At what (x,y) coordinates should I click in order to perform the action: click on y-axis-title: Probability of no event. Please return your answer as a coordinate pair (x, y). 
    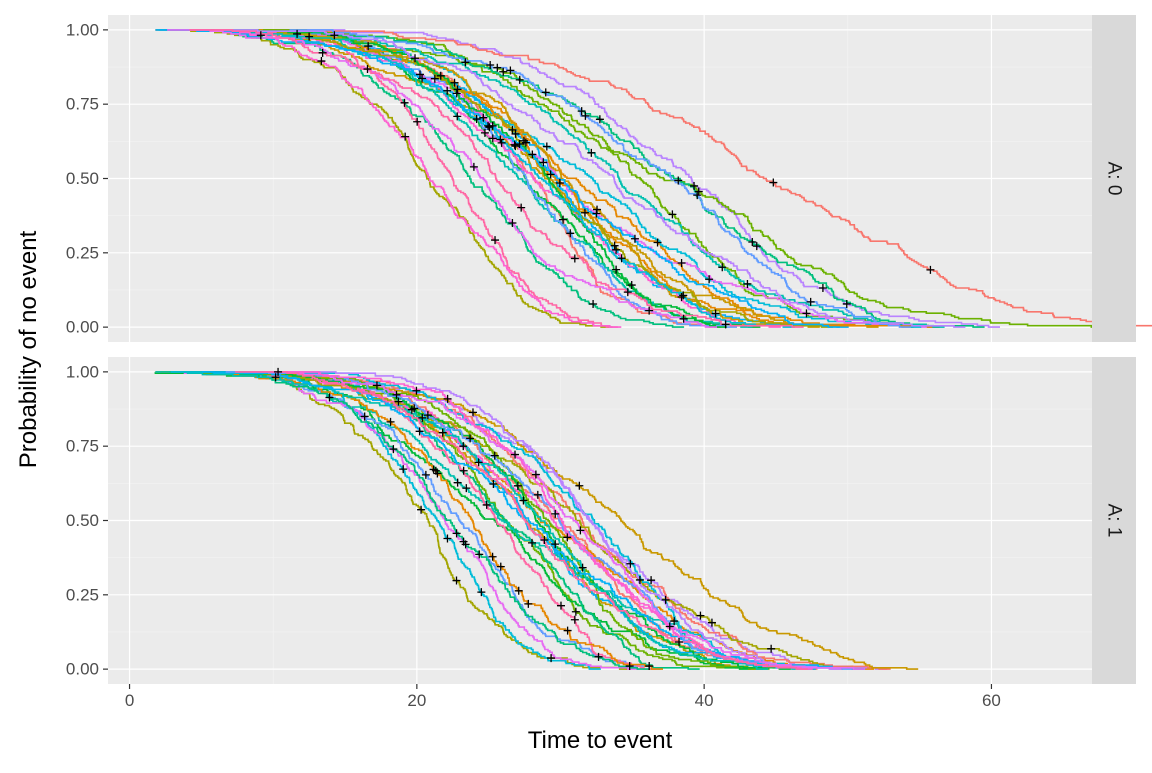
    Looking at the image, I should click on (28, 349).